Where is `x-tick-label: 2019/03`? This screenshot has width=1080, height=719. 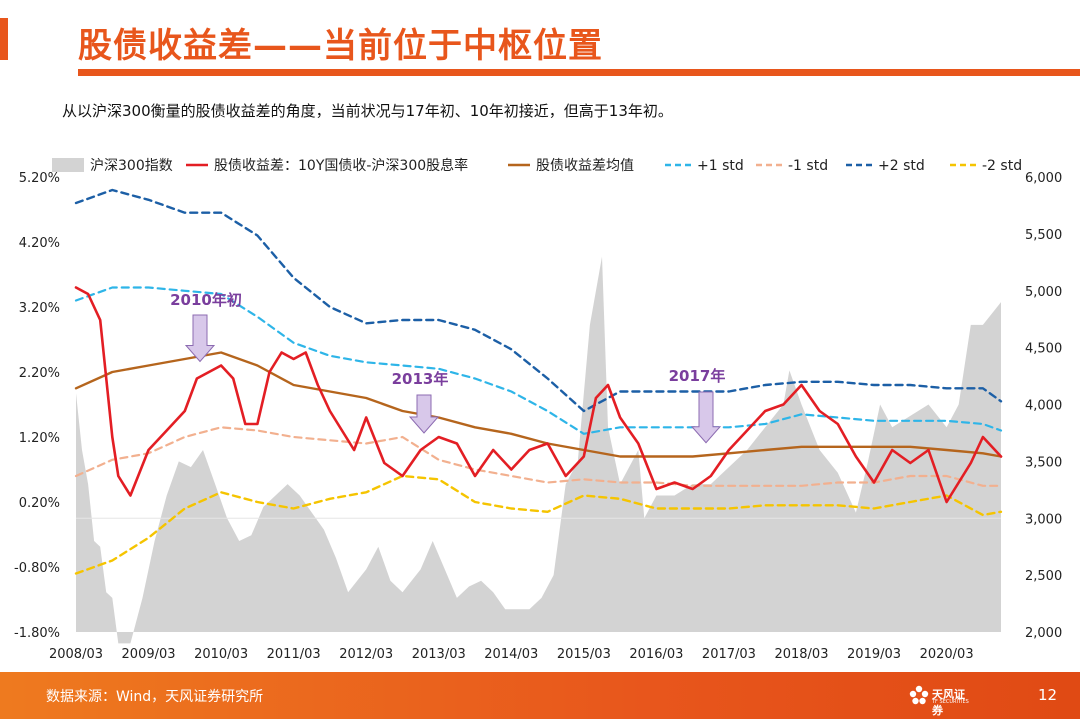
x-tick-label: 2019/03 is located at coordinates (874, 654).